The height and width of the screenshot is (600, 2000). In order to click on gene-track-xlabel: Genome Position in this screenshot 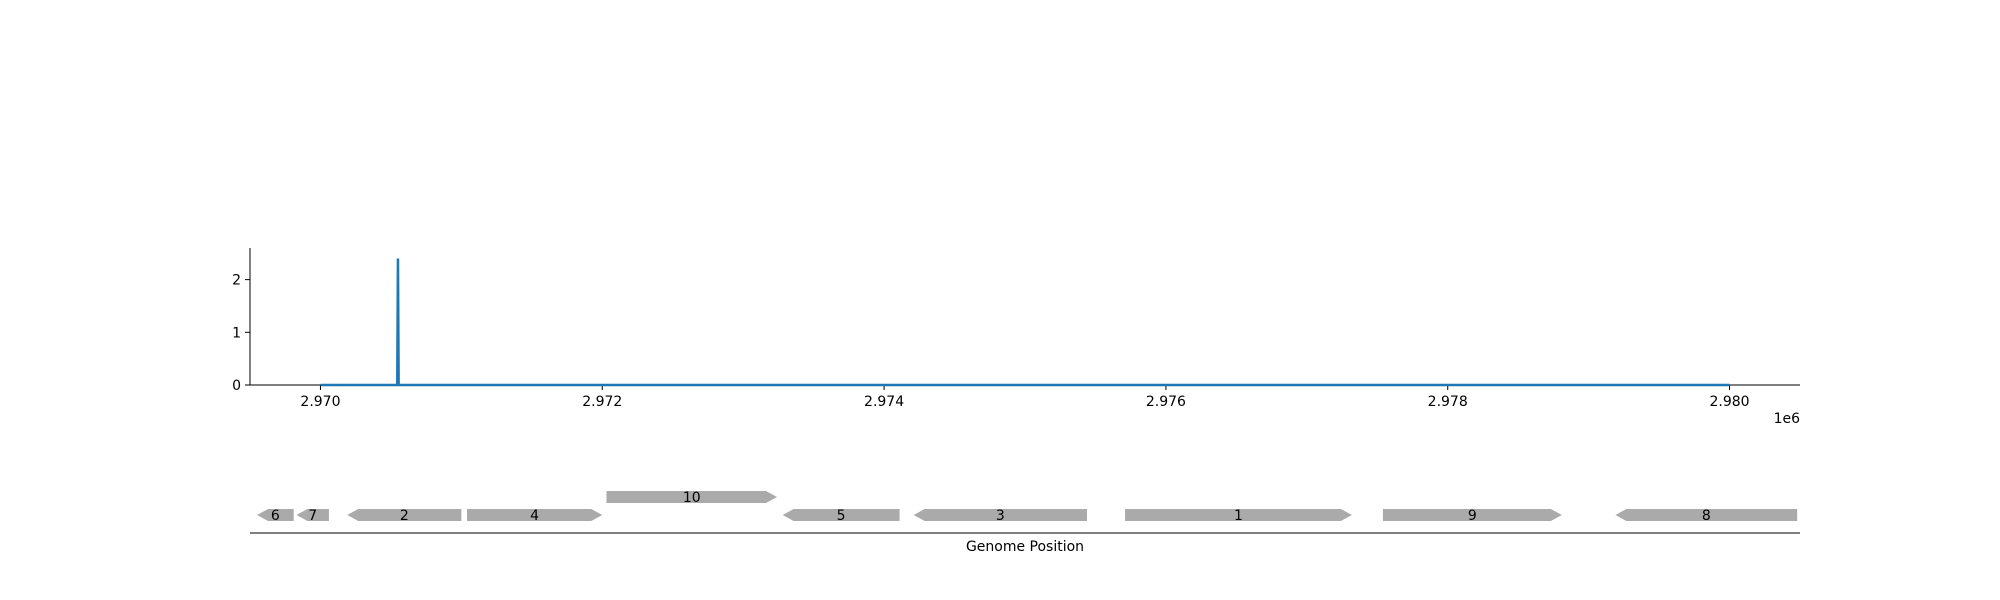, I will do `click(1025, 547)`.